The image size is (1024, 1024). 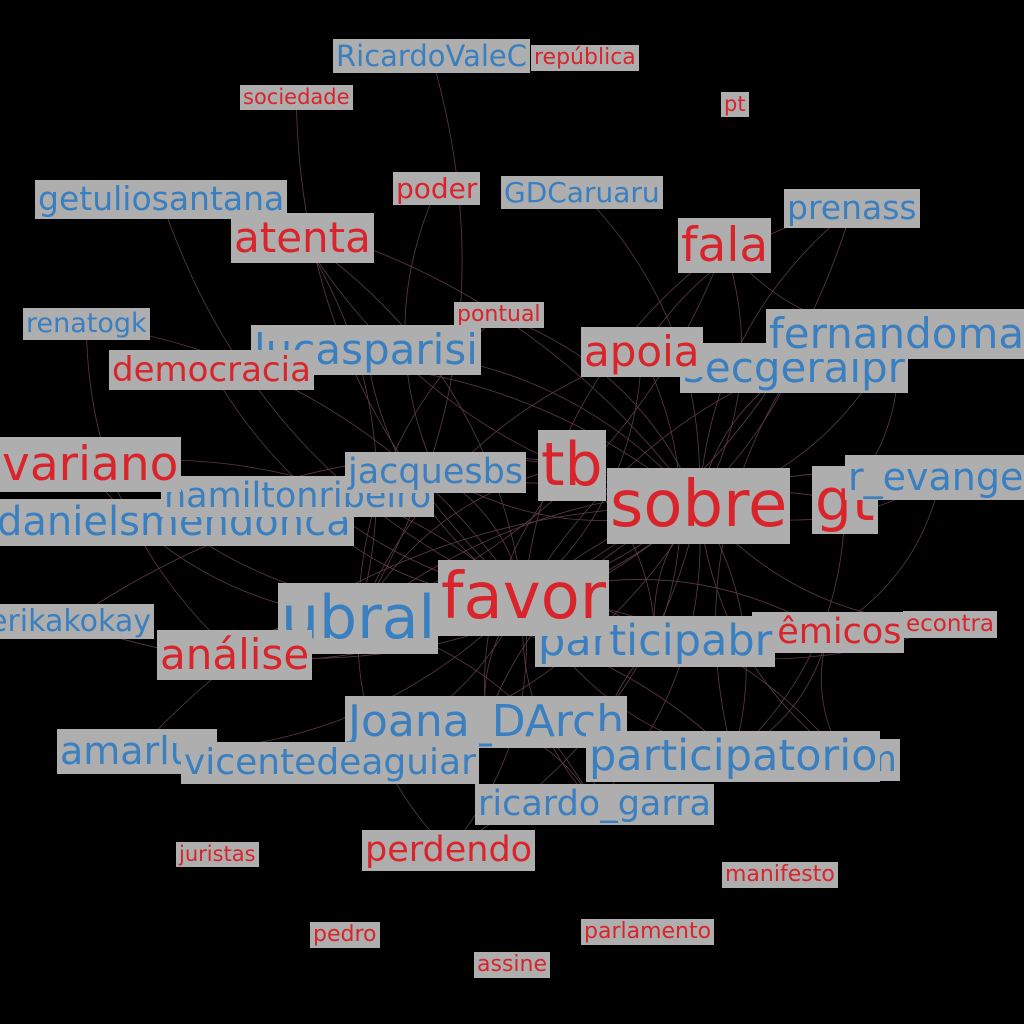 I want to click on node-label: manifesto, so click(x=780, y=874).